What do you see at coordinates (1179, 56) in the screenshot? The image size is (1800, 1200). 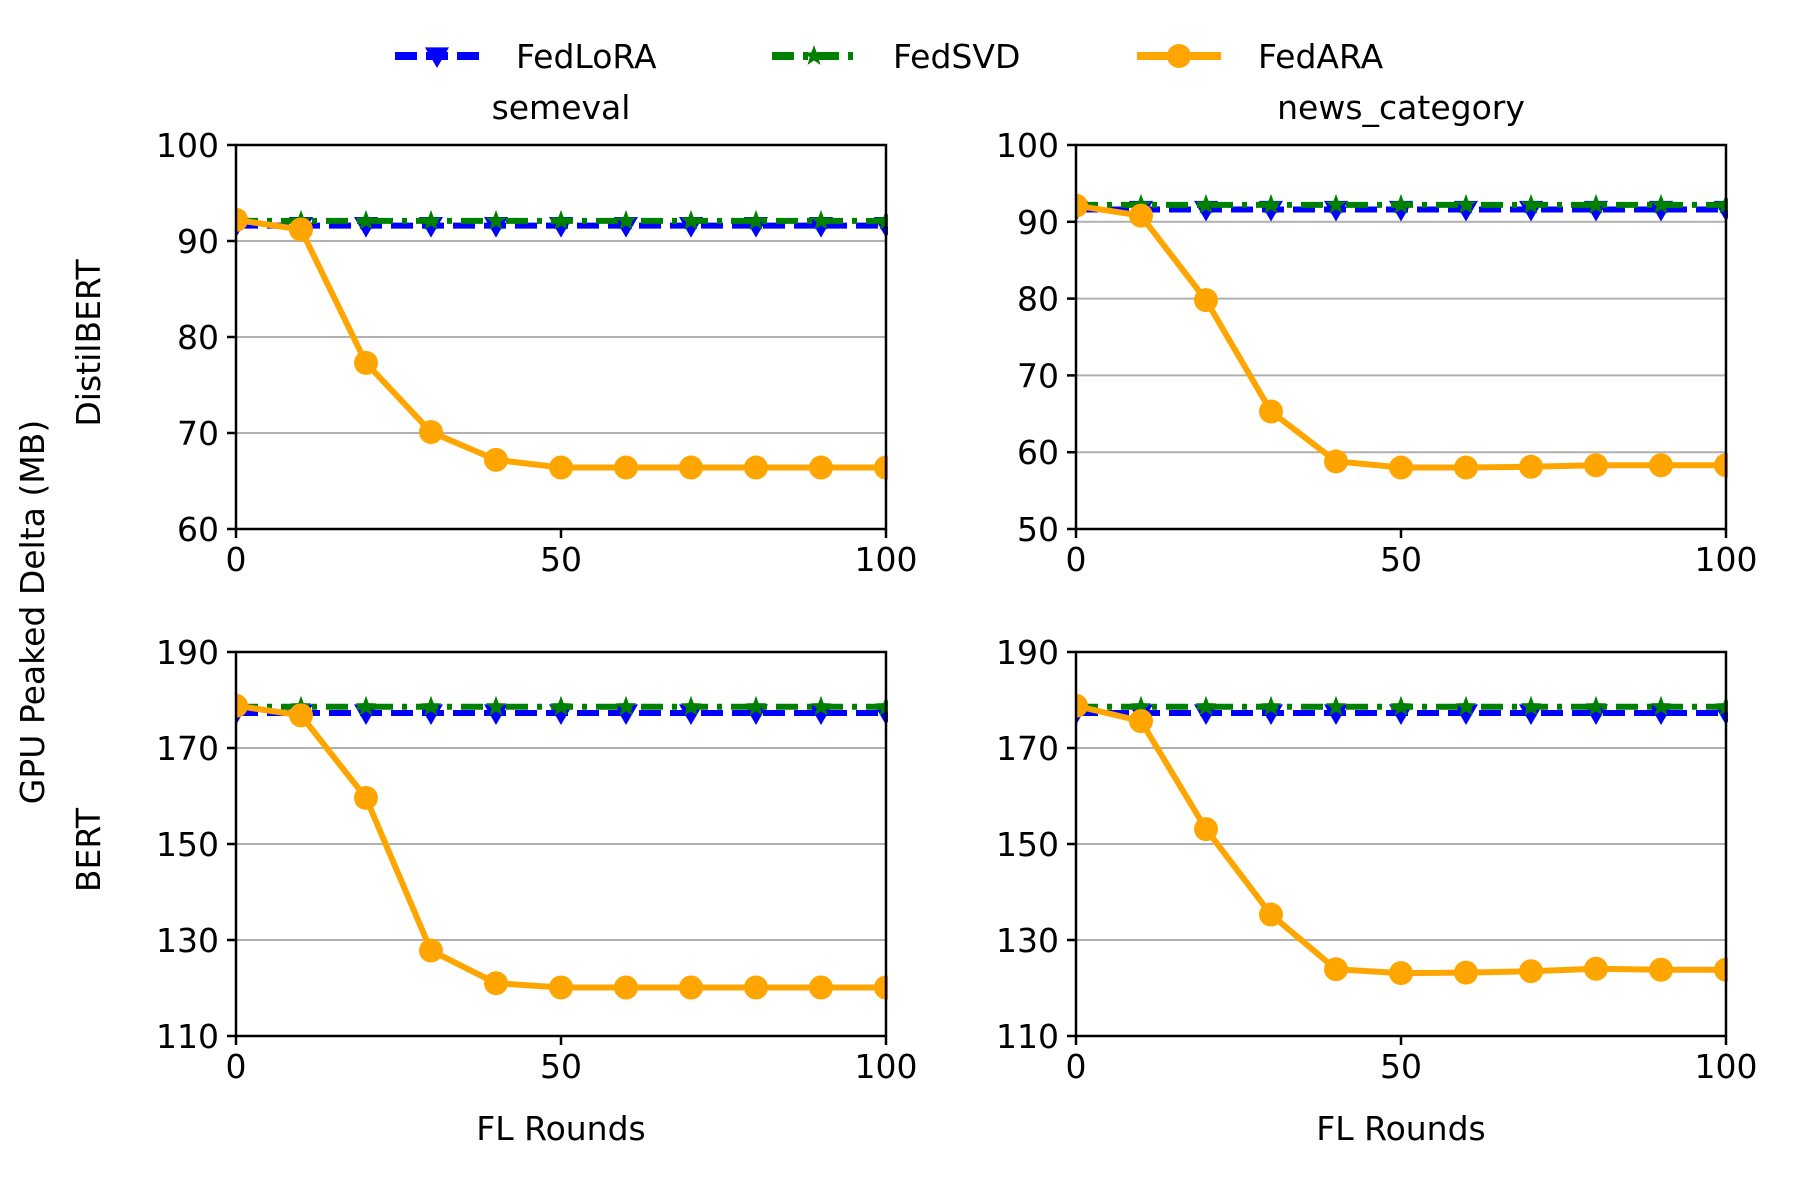 I see `legend-marker-fedara` at bounding box center [1179, 56].